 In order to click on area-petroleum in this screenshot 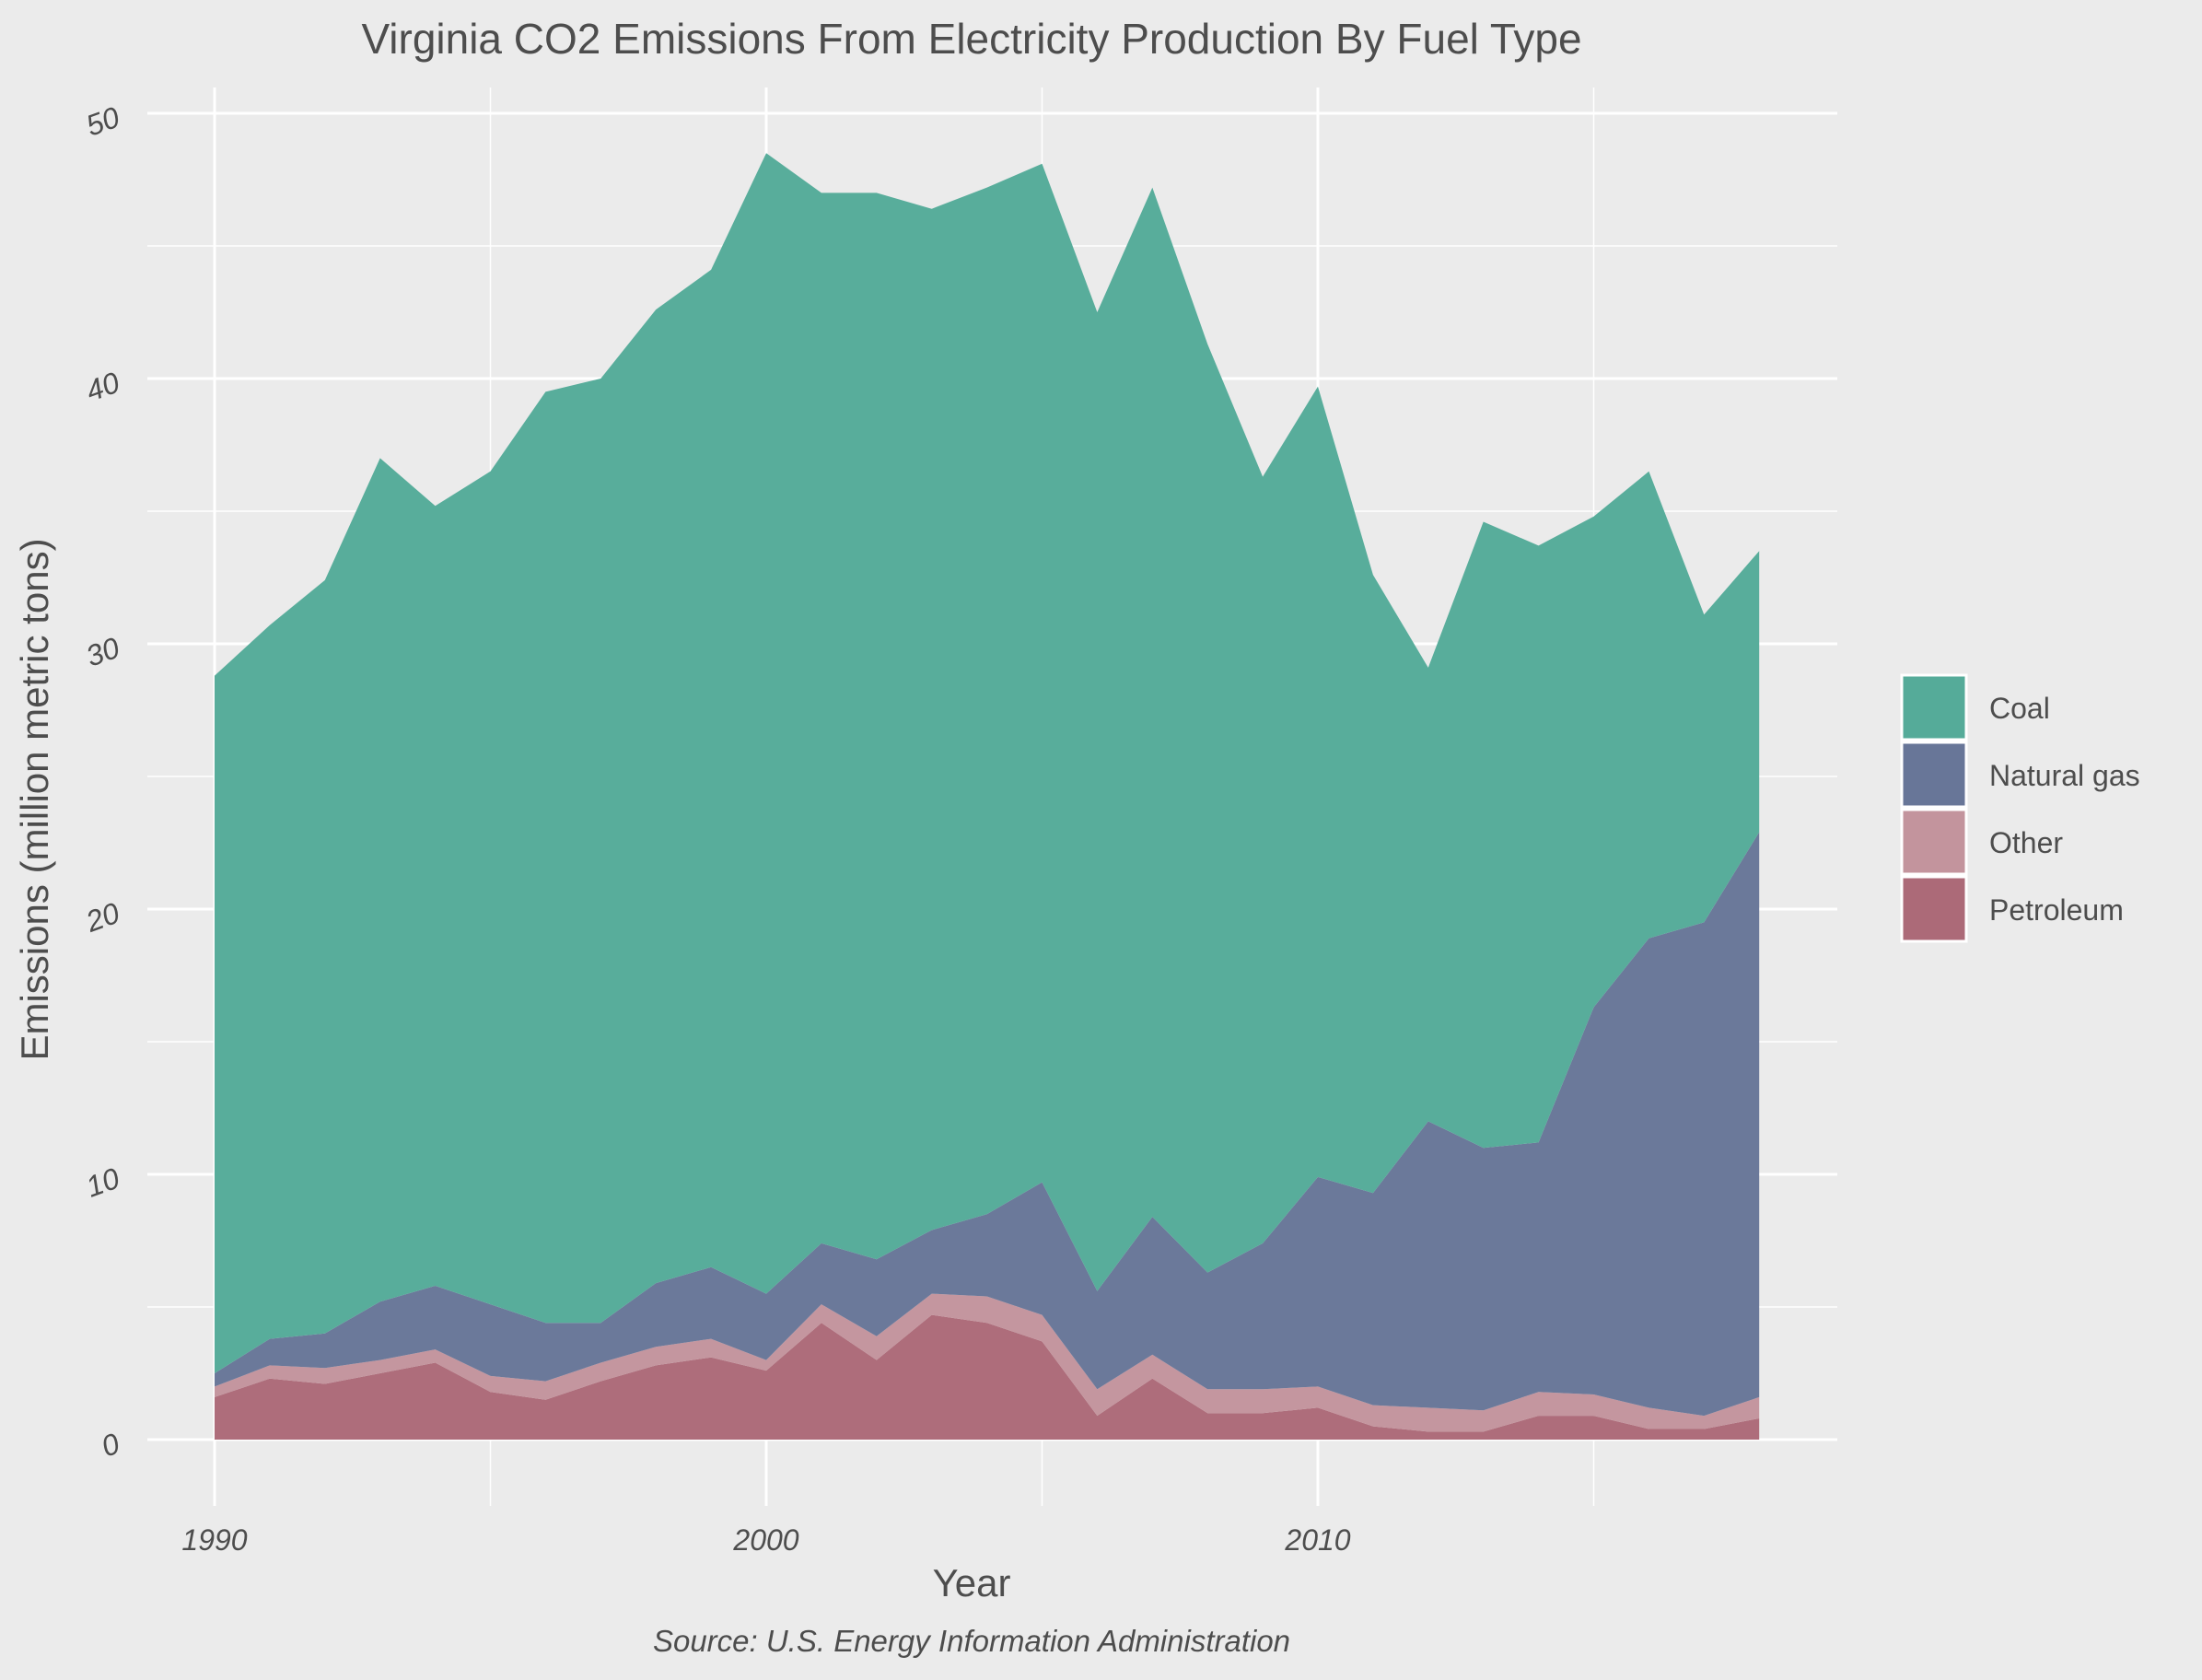, I will do `click(988, 1377)`.